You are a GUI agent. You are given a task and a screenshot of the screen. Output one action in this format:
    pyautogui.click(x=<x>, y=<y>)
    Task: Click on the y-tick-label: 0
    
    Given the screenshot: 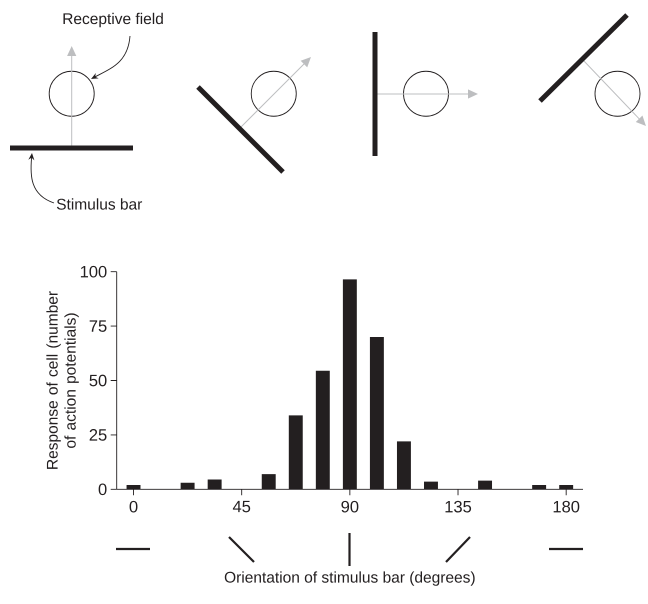 What is the action you would take?
    pyautogui.click(x=102, y=489)
    